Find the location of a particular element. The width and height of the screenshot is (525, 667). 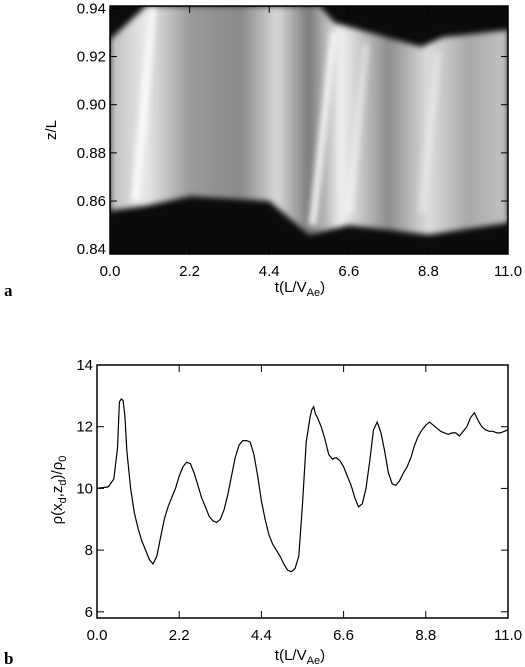

panel-b-y-axis-label: ρ(xd,zd)/ρ0 is located at coordinates (59, 490).